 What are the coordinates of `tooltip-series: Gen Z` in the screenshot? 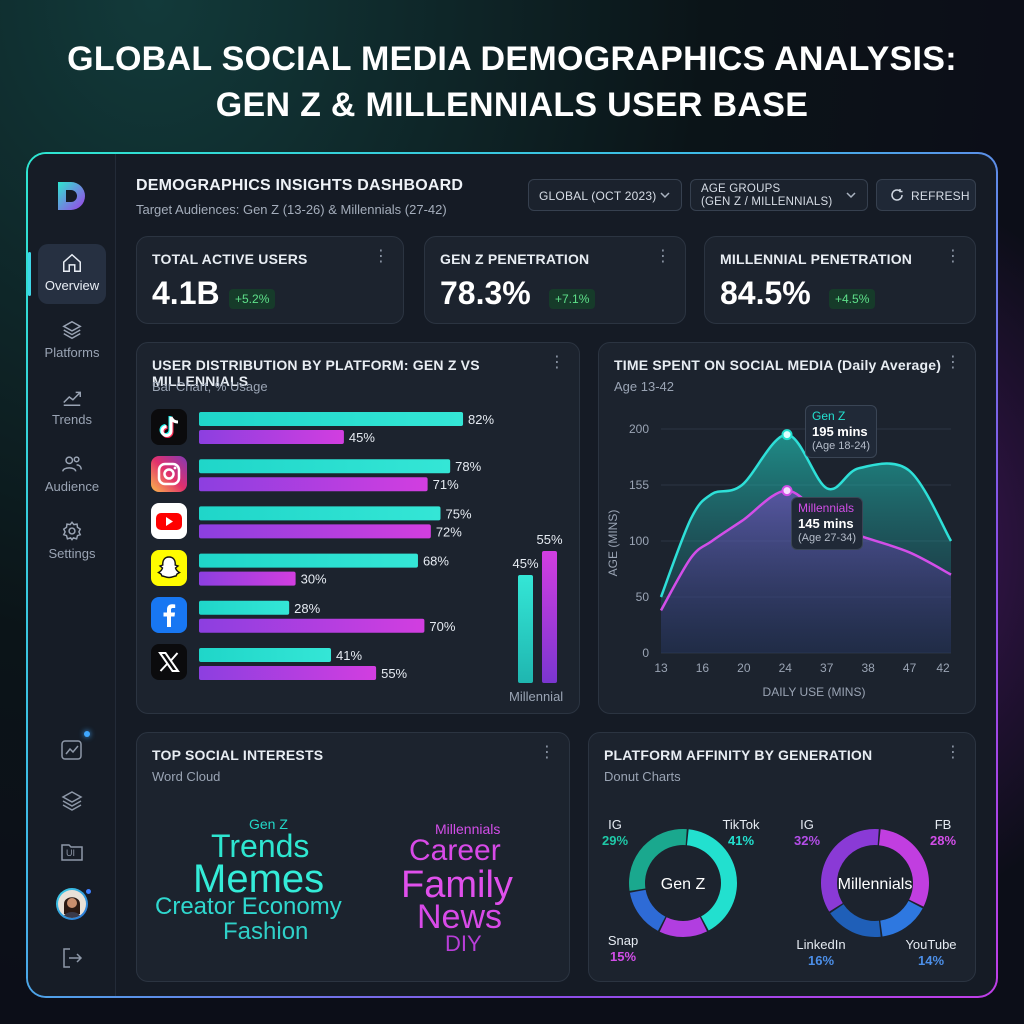 It's located at (829, 416).